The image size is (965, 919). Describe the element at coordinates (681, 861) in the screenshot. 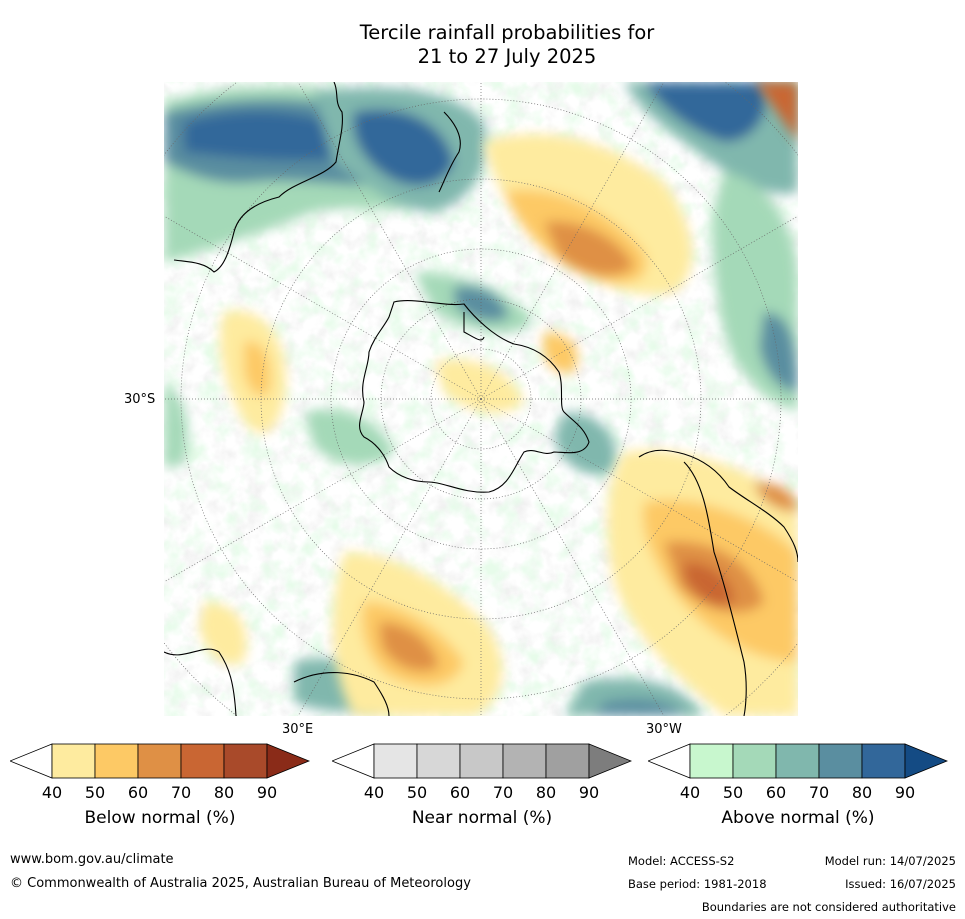

I see `footer-model: Model: ACCESS-S2` at that location.